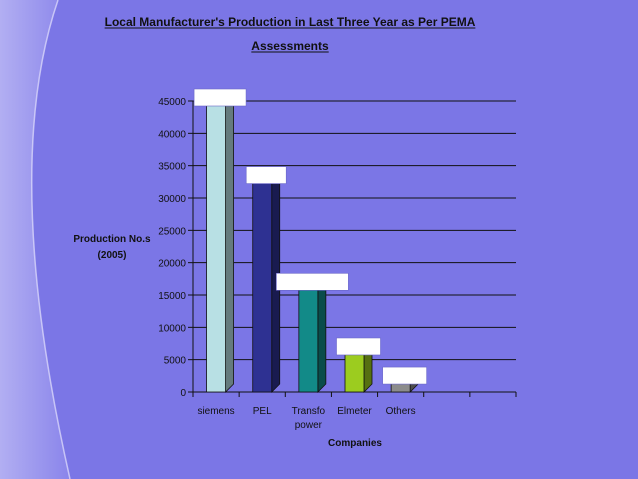 The height and width of the screenshot is (479, 638). Describe the element at coordinates (112, 255) in the screenshot. I see `y-axis-title-line: (2005)` at that location.